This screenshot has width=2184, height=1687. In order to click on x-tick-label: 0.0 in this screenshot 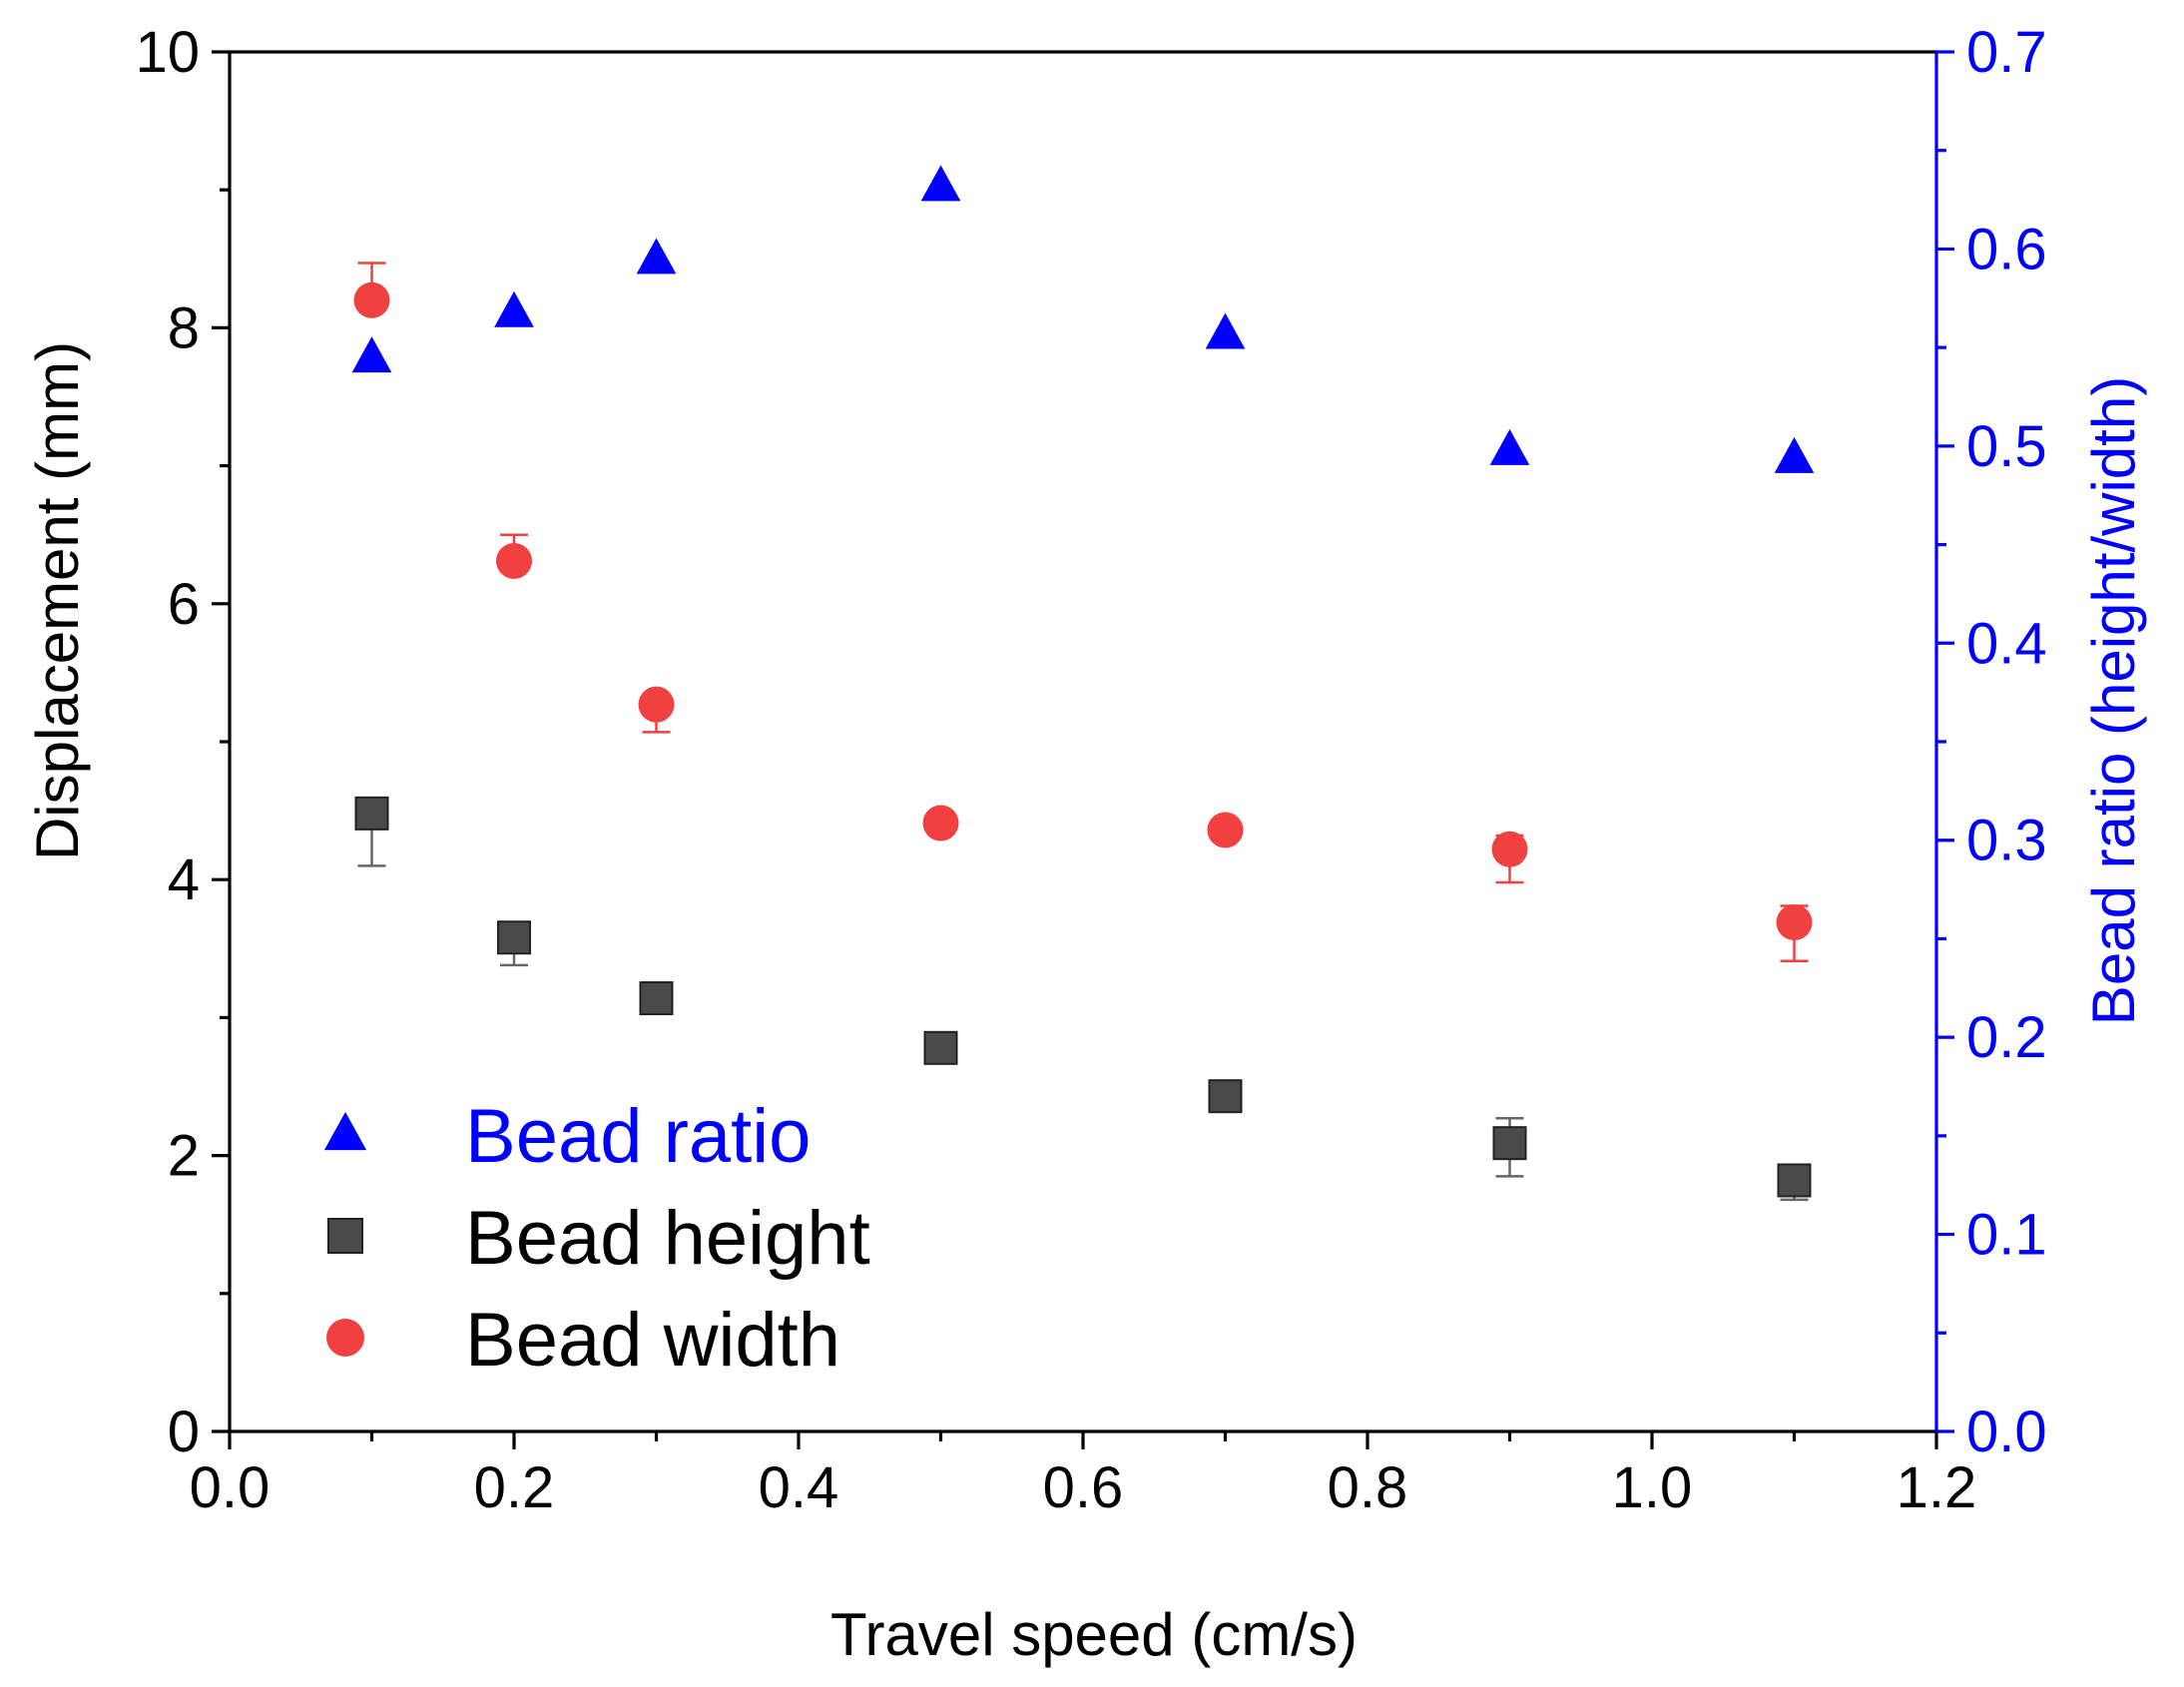, I will do `click(230, 1487)`.